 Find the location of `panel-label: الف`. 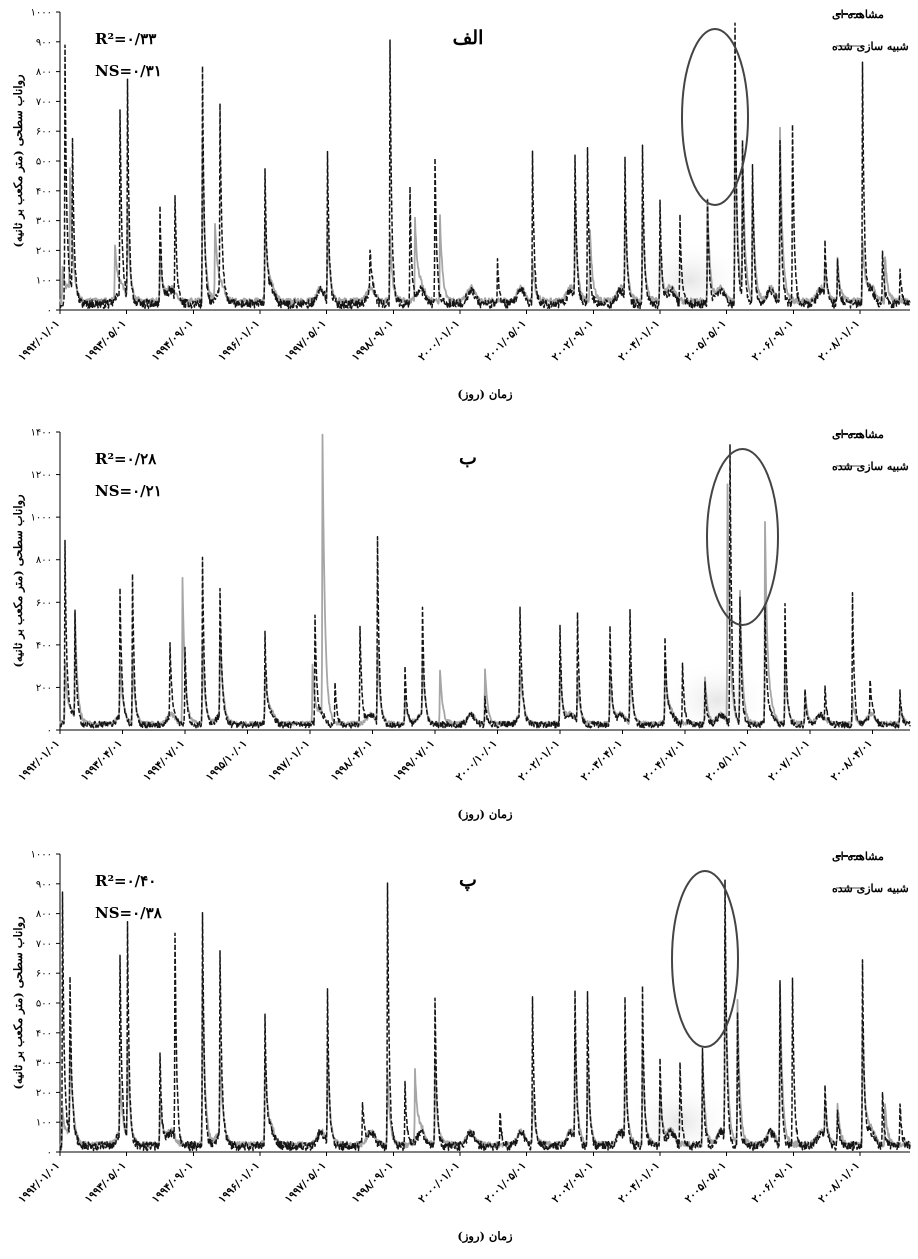

panel-label: الف is located at coordinates (468, 38).